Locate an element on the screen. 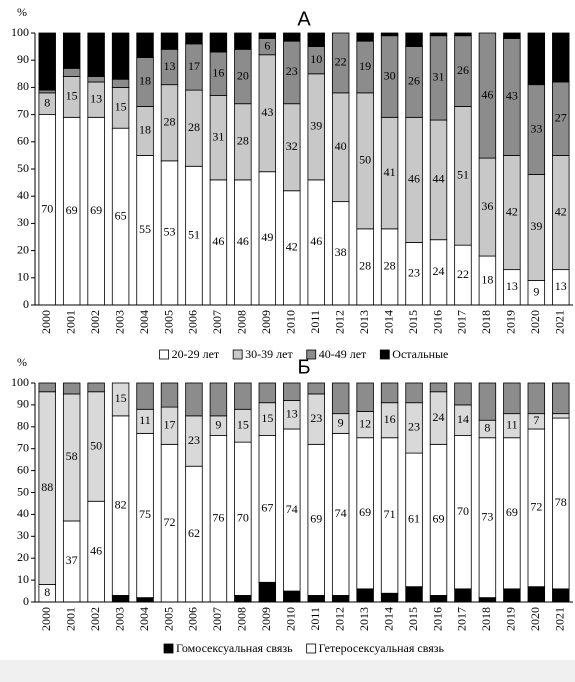 The image size is (575, 682). chart-title: А is located at coordinates (304, 19).